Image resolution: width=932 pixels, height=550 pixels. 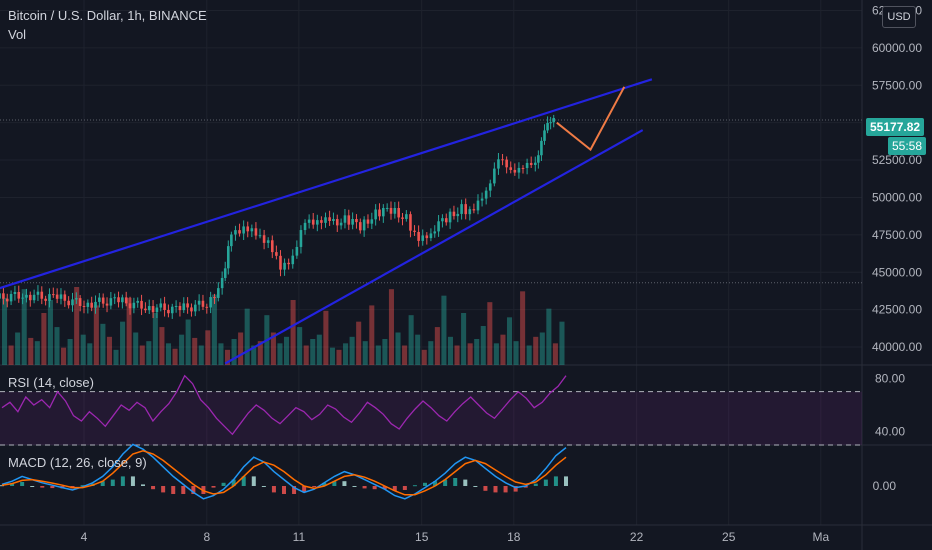 I want to click on x-tick-label: 11, so click(x=299, y=537).